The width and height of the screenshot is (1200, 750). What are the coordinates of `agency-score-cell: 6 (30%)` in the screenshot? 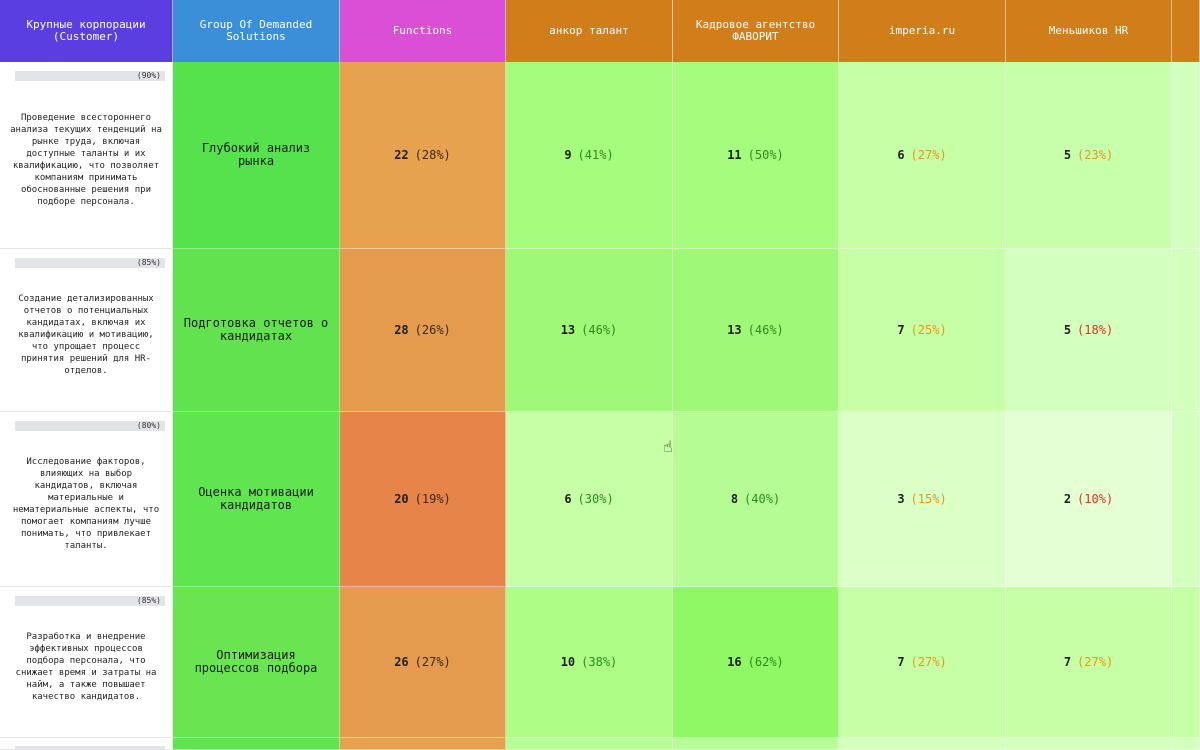 It's located at (589, 499).